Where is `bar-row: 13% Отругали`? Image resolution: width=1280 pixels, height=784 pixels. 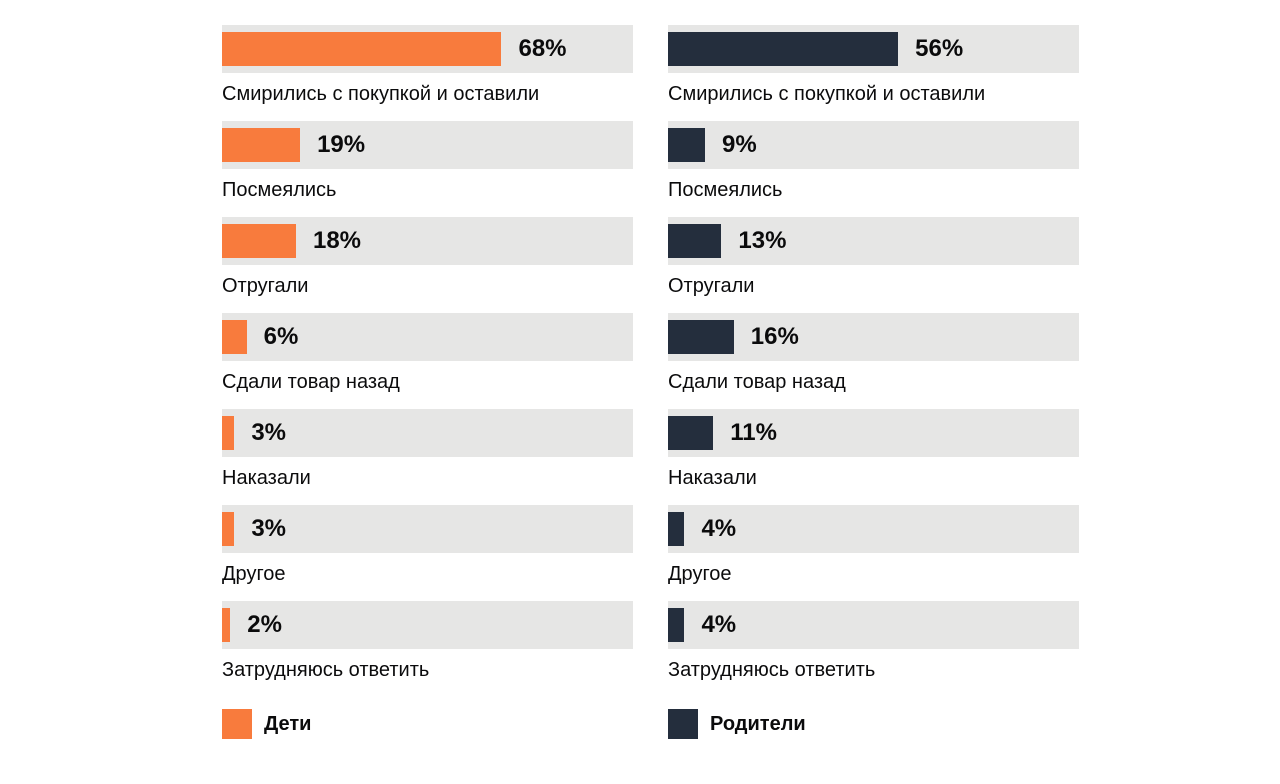
bar-row: 13% Отругали is located at coordinates (873, 257).